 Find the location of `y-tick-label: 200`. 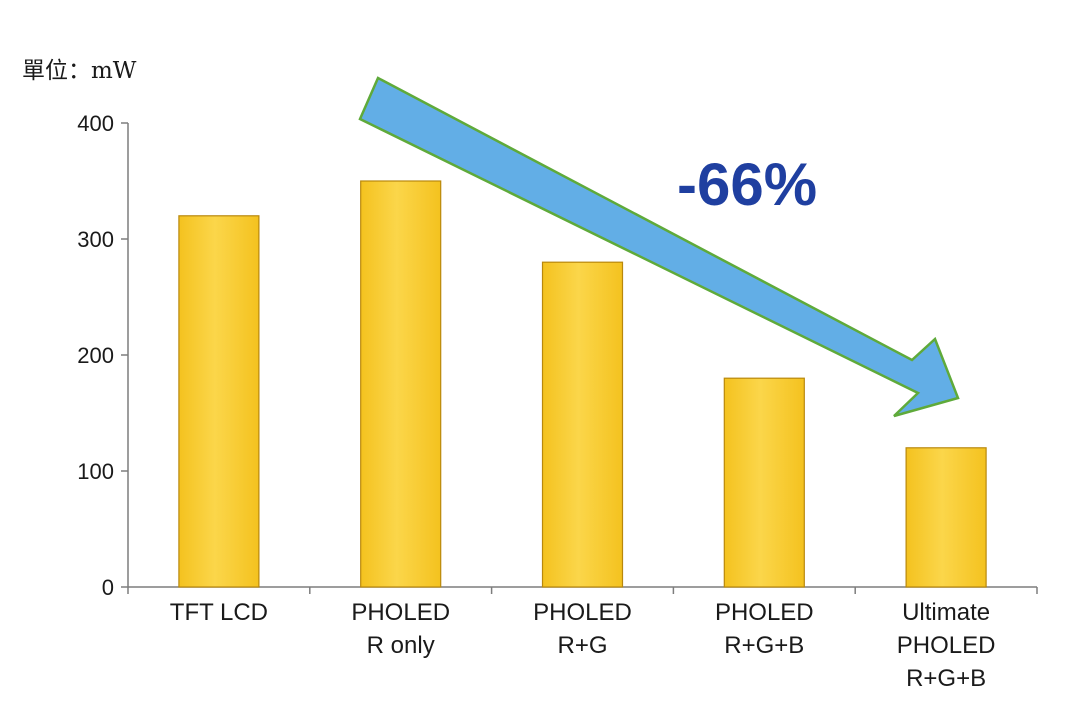

y-tick-label: 200 is located at coordinates (95, 355).